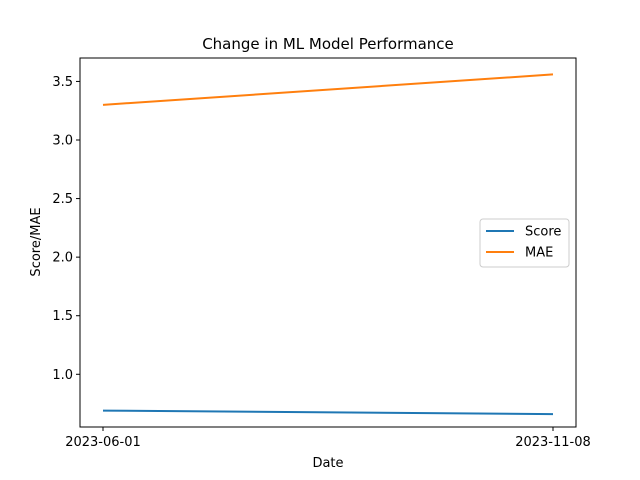  I want to click on y-tick-label: 1.5, so click(62, 316).